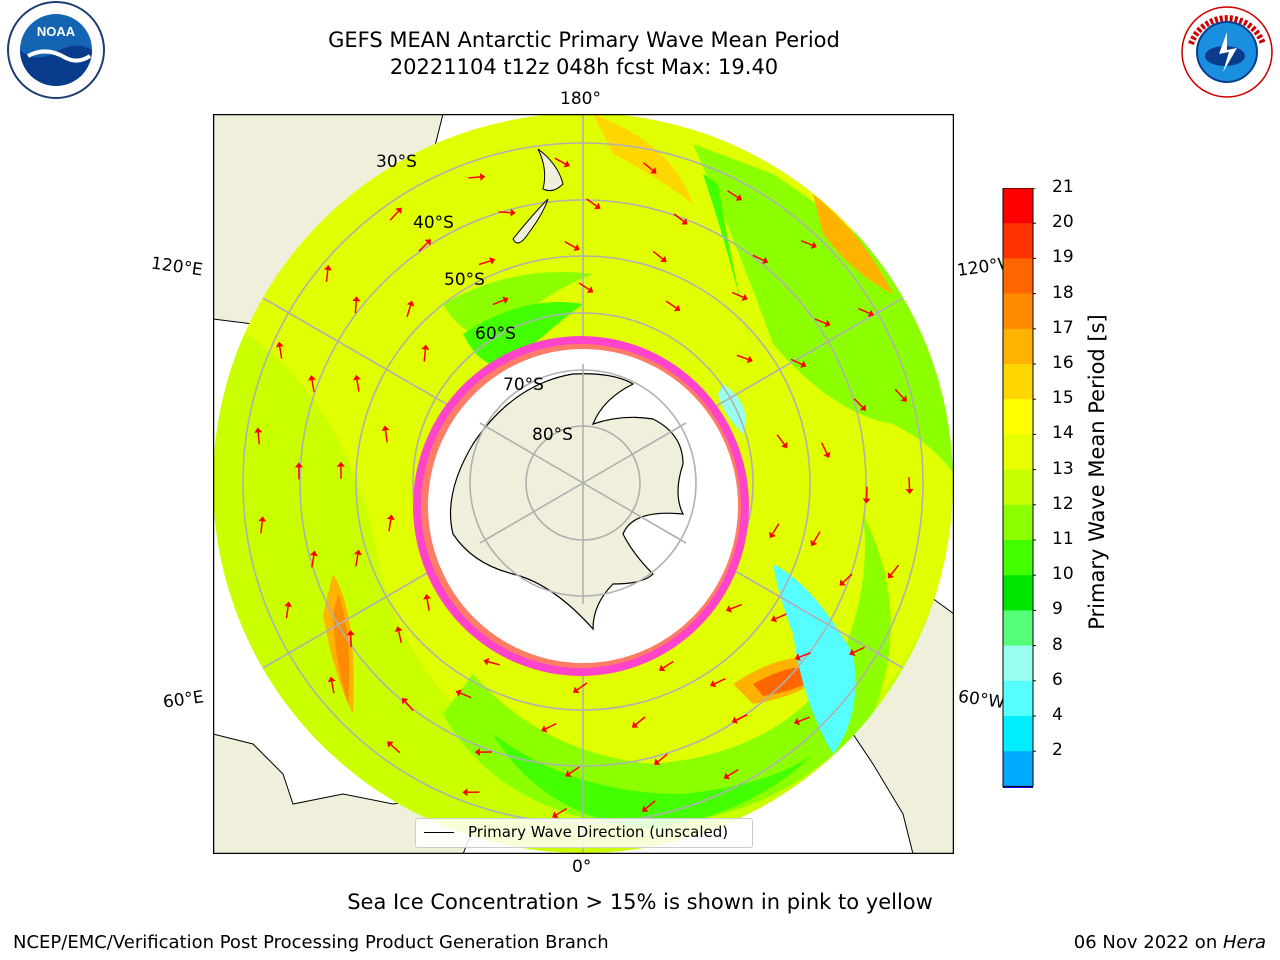 The image size is (1280, 960). What do you see at coordinates (1057, 644) in the screenshot?
I see `colorbar-tick-label: 8` at bounding box center [1057, 644].